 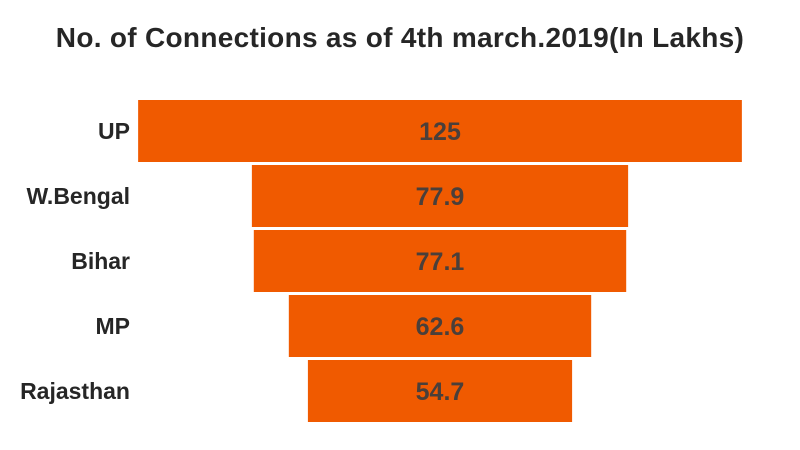 I want to click on data-label: 77.1, so click(x=440, y=262).